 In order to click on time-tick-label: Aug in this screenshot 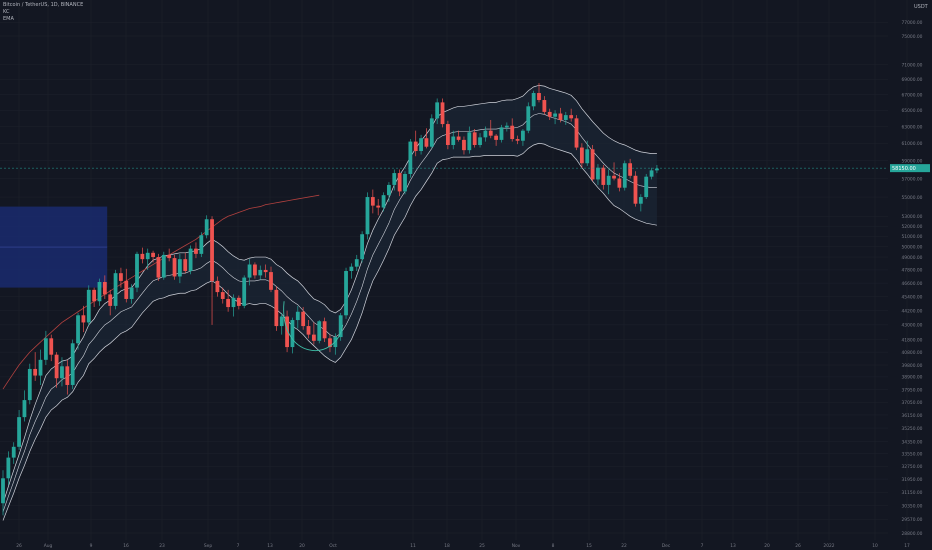, I will do `click(48, 546)`.